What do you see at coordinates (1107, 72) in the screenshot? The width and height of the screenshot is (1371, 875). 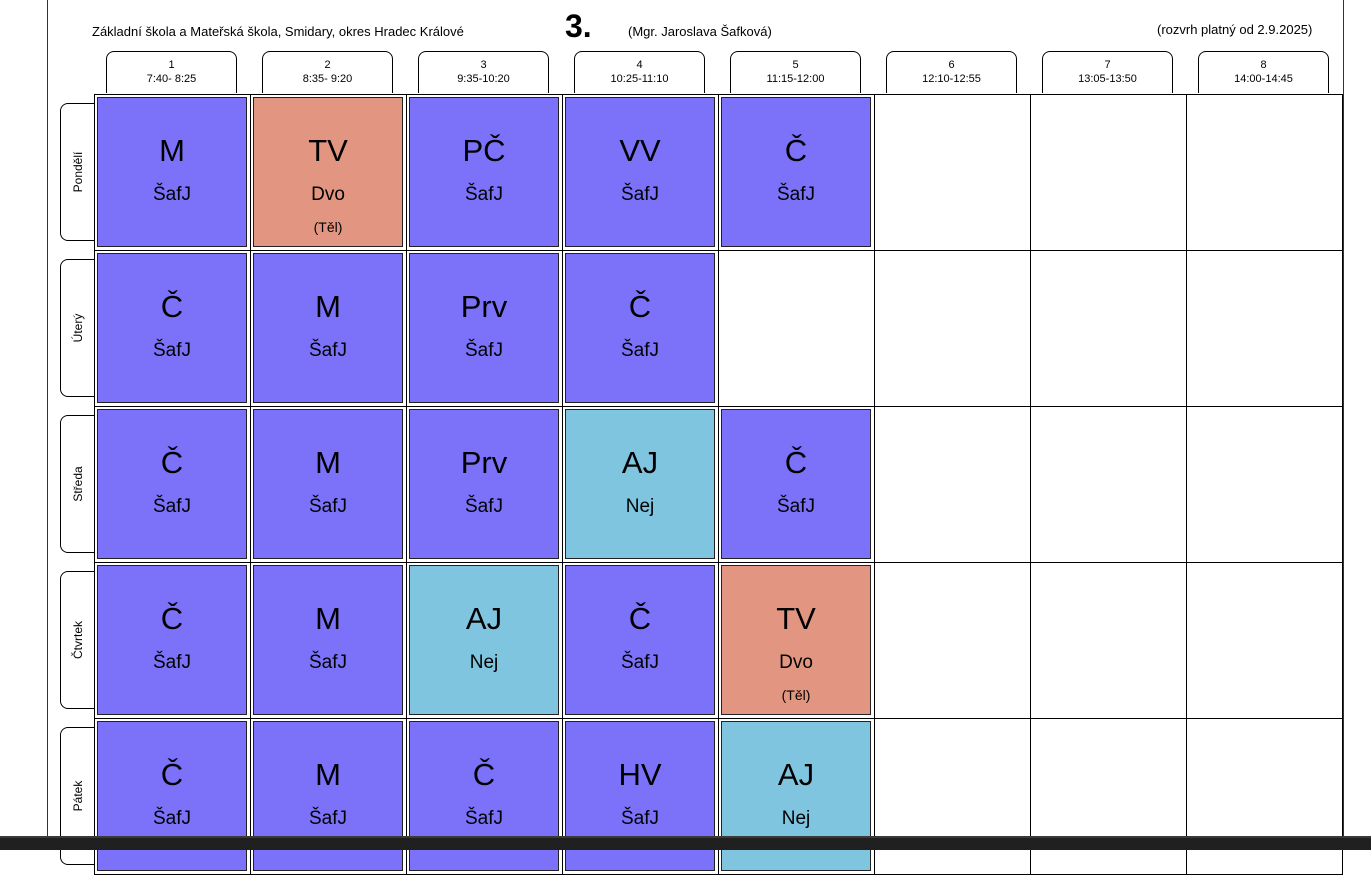 I see `period-header-7: 7 13:05-13:50` at bounding box center [1107, 72].